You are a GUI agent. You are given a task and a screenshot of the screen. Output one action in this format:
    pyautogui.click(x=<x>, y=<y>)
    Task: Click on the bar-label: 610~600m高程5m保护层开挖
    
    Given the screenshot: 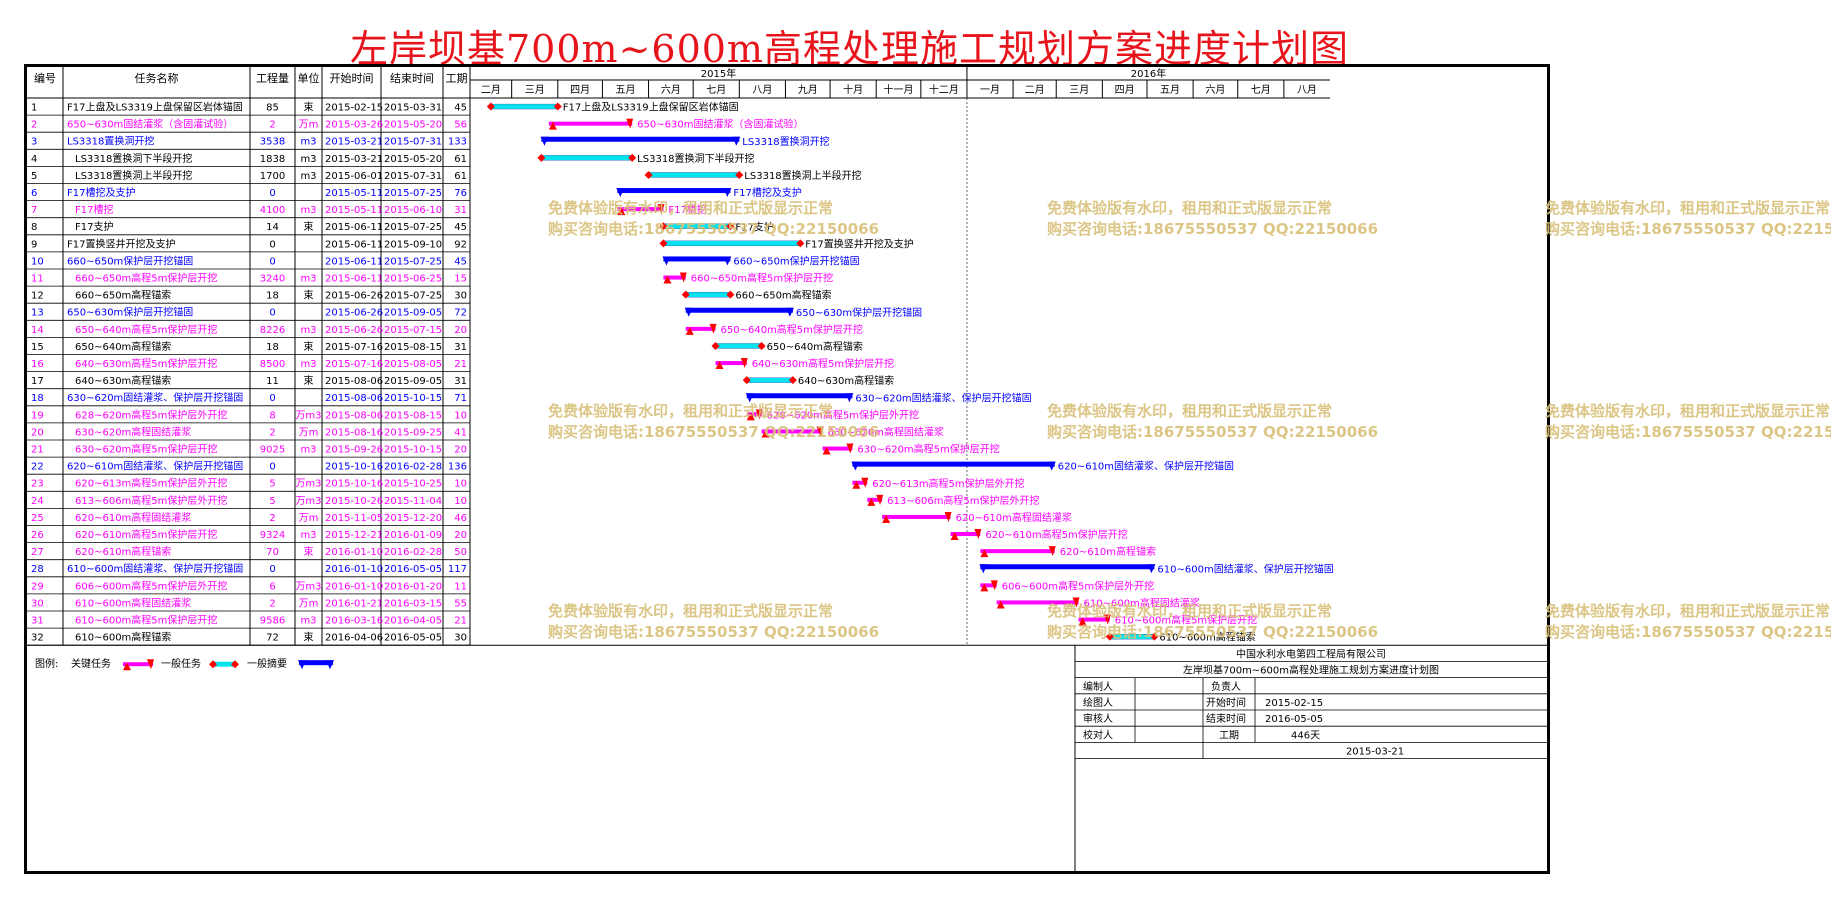 What is the action you would take?
    pyautogui.click(x=1186, y=620)
    